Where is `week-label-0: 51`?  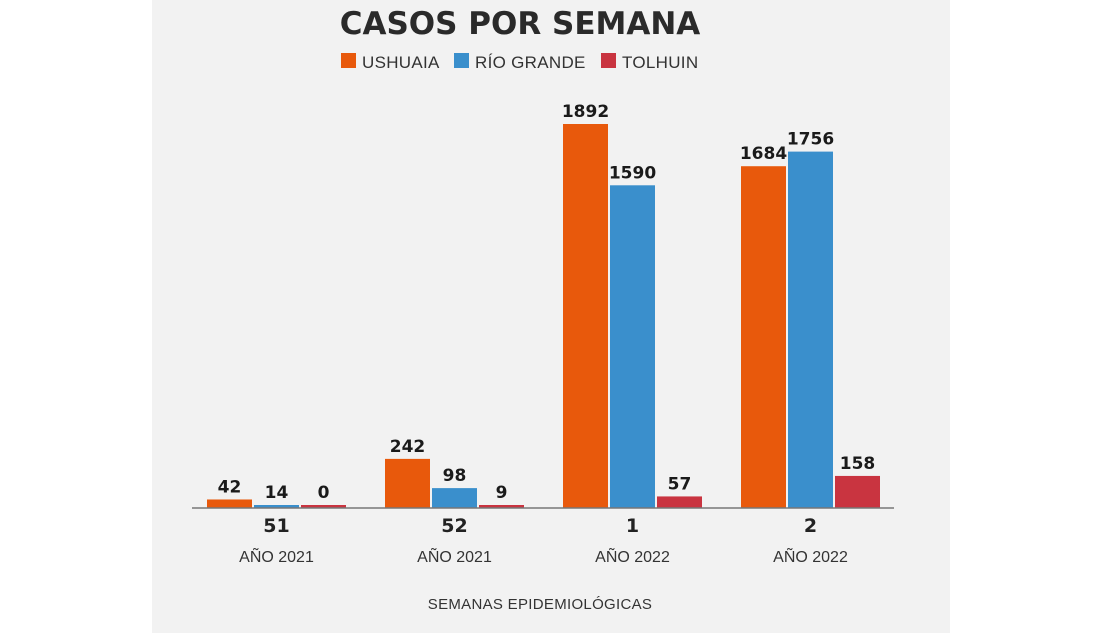 week-label-0: 51 is located at coordinates (276, 526).